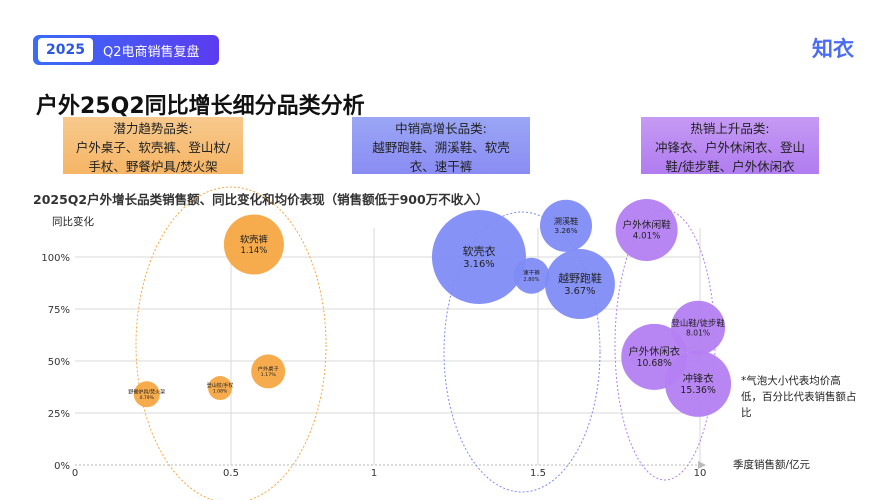  What do you see at coordinates (55, 258) in the screenshot?
I see `y-tick-label: 100%` at bounding box center [55, 258].